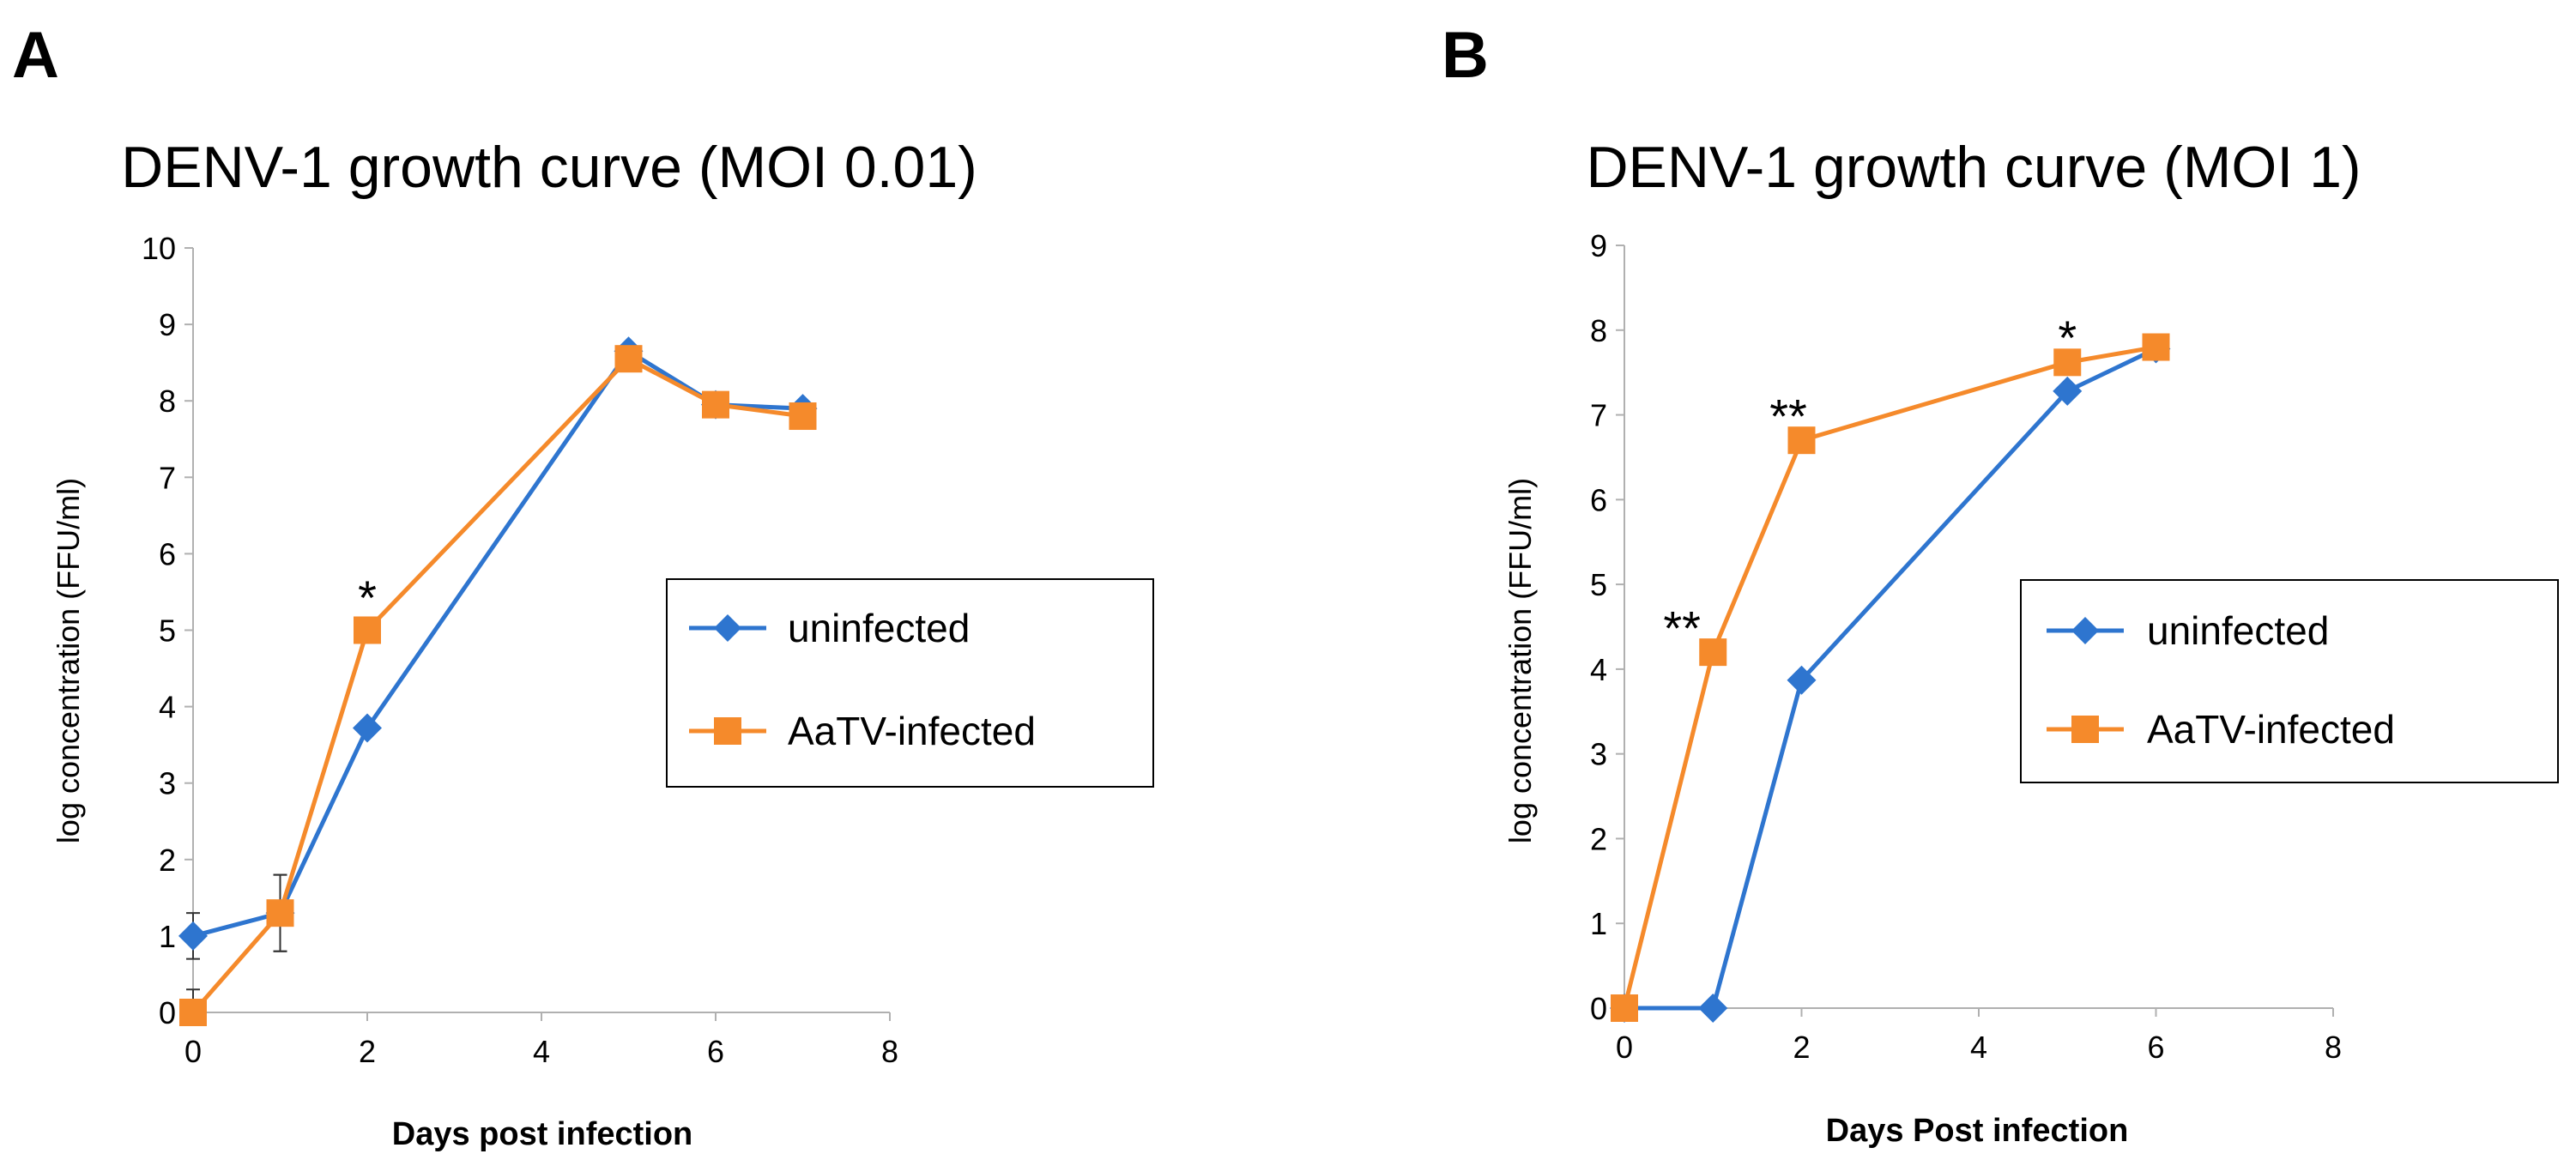 The width and height of the screenshot is (2576, 1166). What do you see at coordinates (727, 731) in the screenshot?
I see `legend-marker-aatv-a` at bounding box center [727, 731].